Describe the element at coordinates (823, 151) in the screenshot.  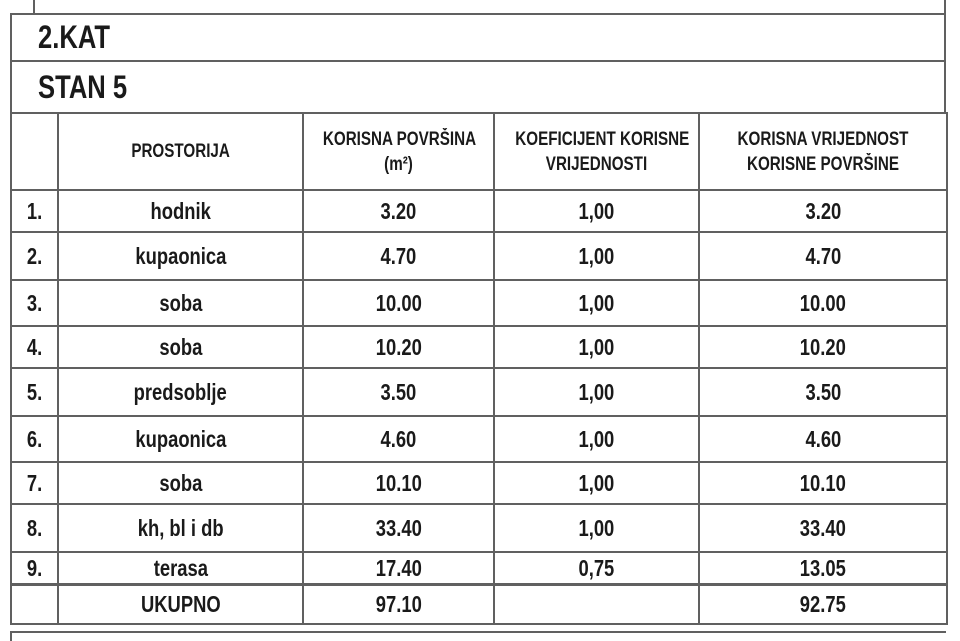
I see `header-korisna-vrijednost-cell: KORISNA VRIJEDNOST KORISNE POVRŠINE` at that location.